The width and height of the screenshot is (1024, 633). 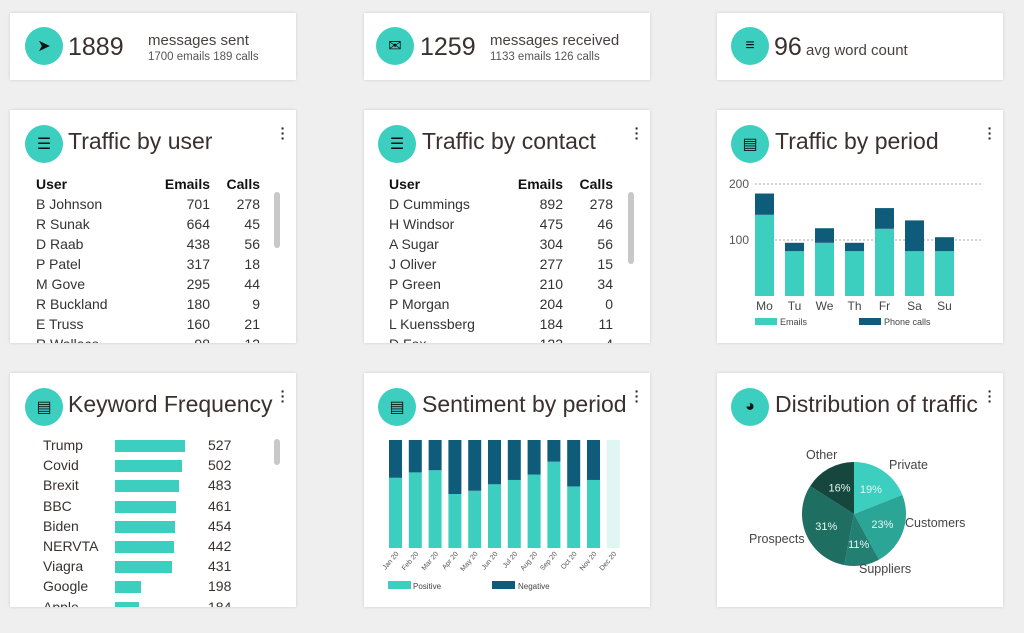 I want to click on table-cell: D Raab, so click(x=60, y=244).